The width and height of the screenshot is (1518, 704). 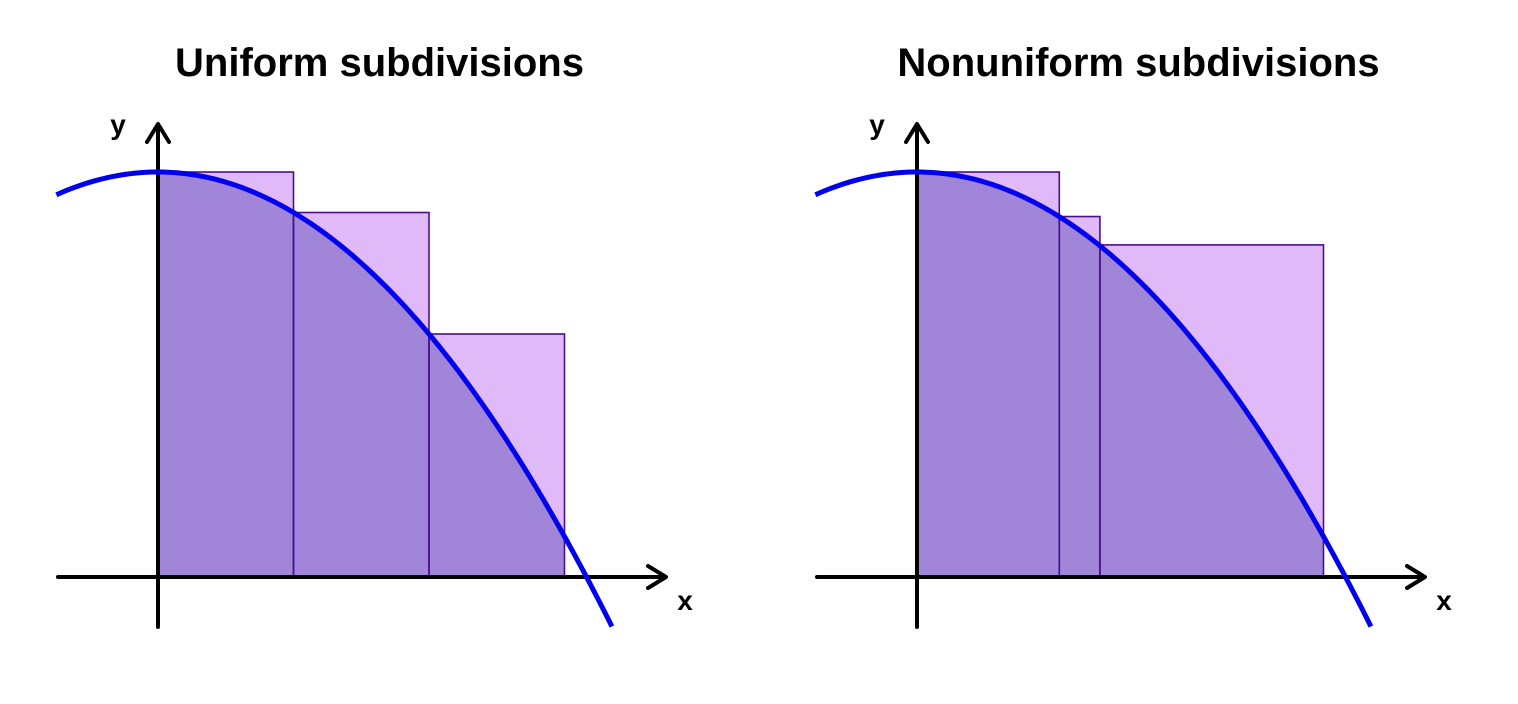 I want to click on rectangle-2-under-curve, so click(x=1079, y=396).